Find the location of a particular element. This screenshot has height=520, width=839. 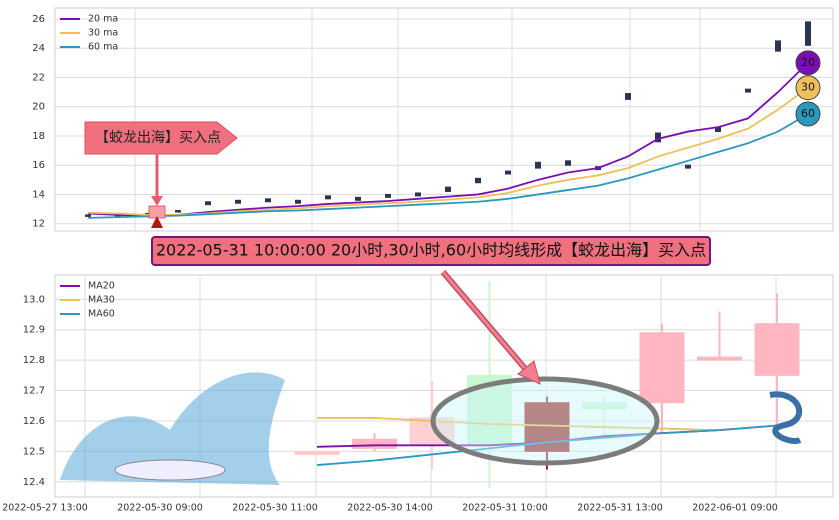

y-tick-label: 12 is located at coordinates (38, 224).